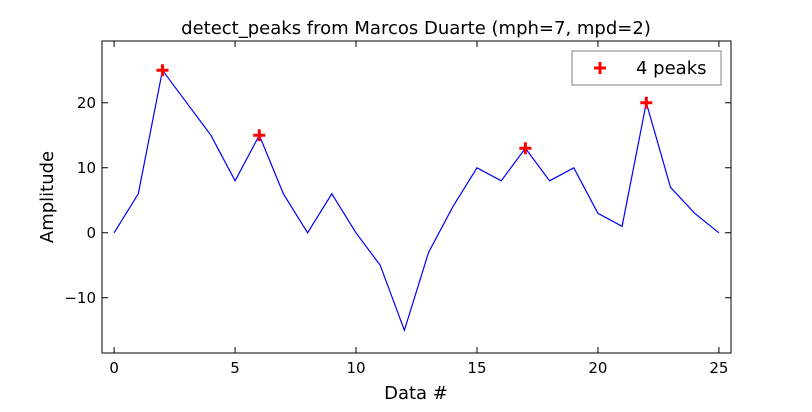 Image resolution: width=812 pixels, height=412 pixels. I want to click on y-tick-label: 0, so click(91, 233).